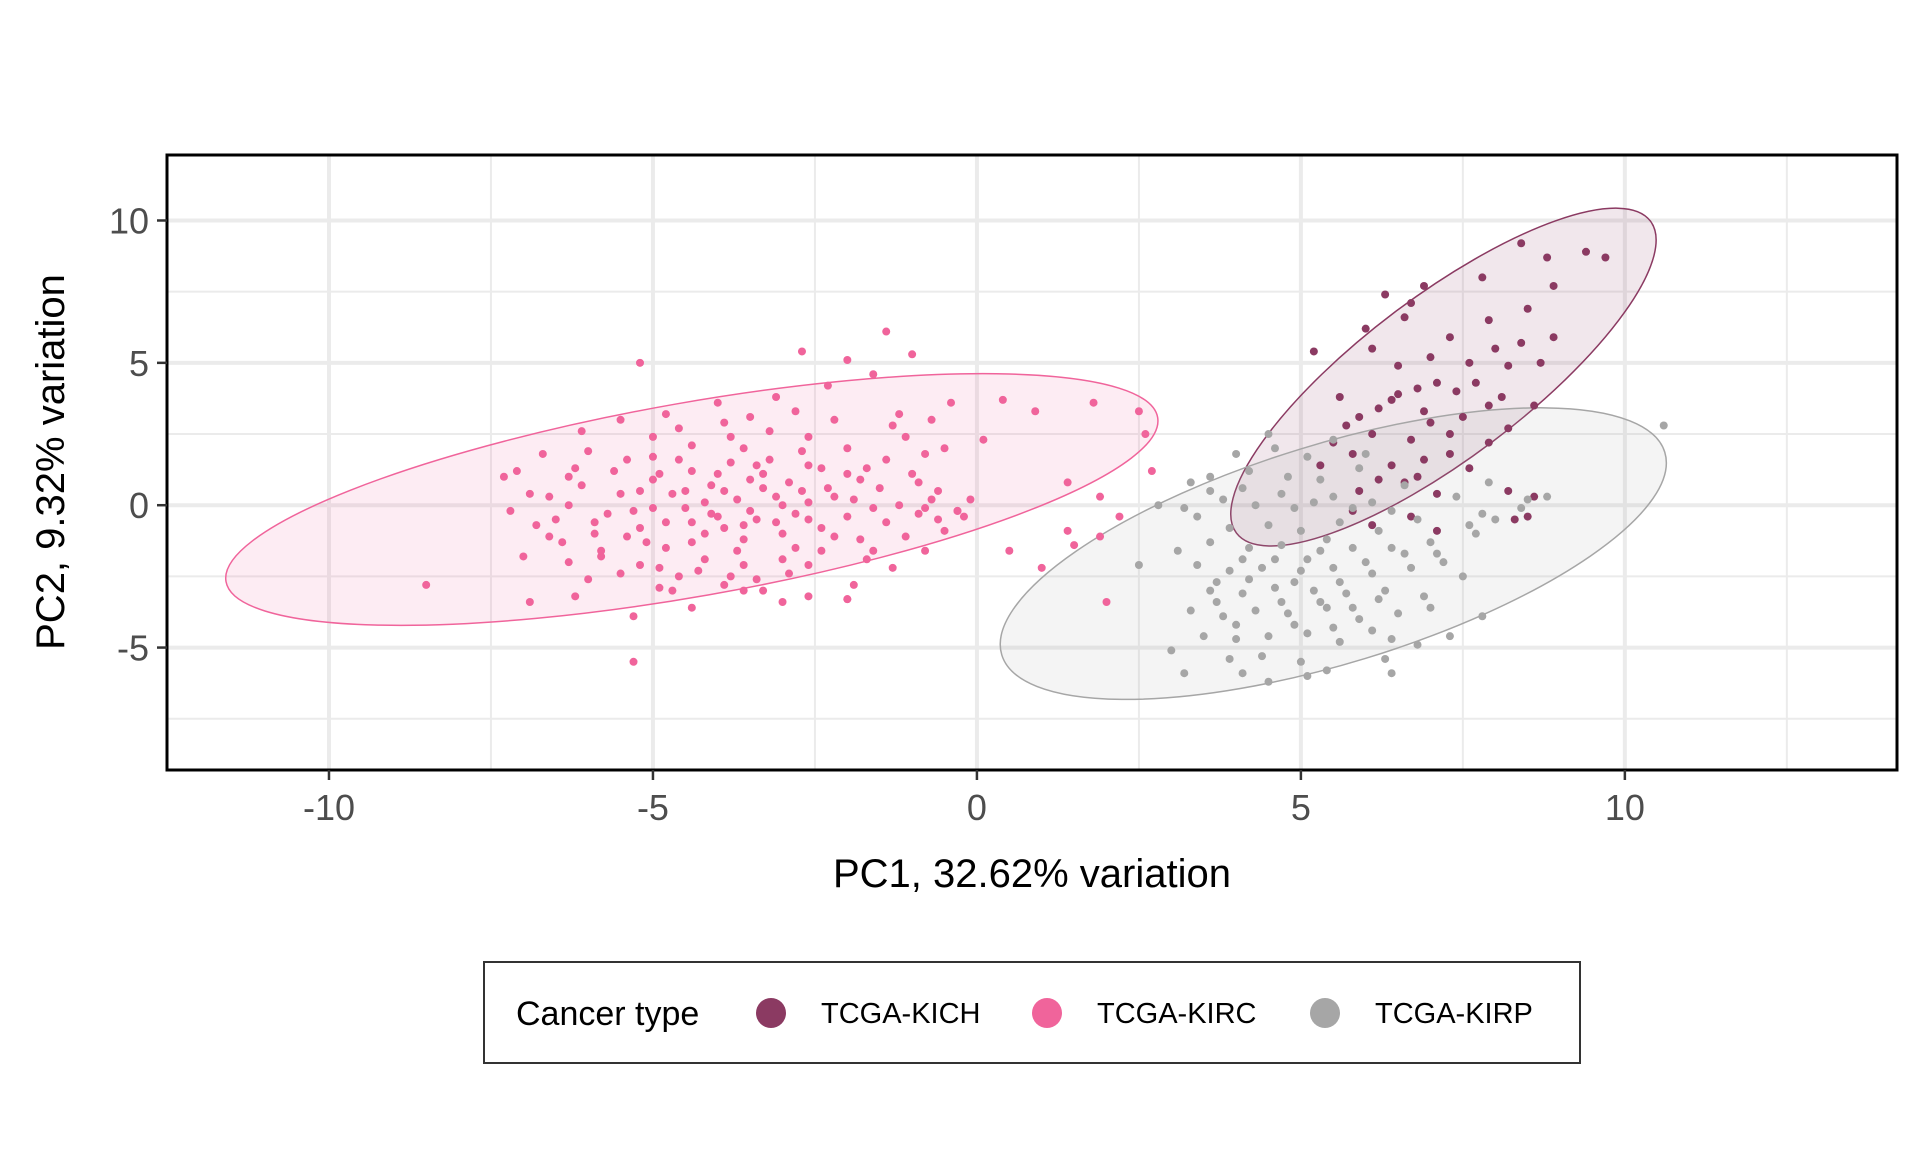 The image size is (1920, 1152). I want to click on x-tick-label-10: 10, so click(1625, 807).